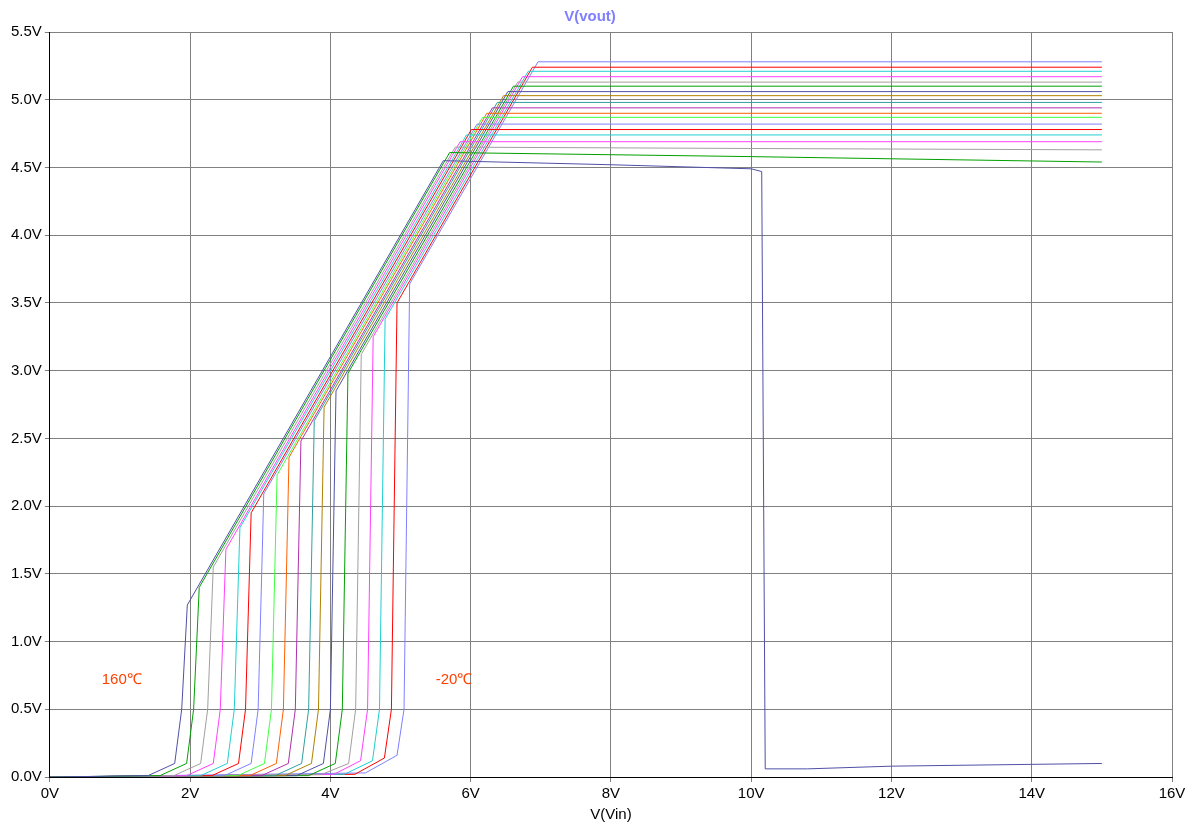 This screenshot has height=832, width=1200. Describe the element at coordinates (190, 793) in the screenshot. I see `x-tick-label: 2V` at that location.